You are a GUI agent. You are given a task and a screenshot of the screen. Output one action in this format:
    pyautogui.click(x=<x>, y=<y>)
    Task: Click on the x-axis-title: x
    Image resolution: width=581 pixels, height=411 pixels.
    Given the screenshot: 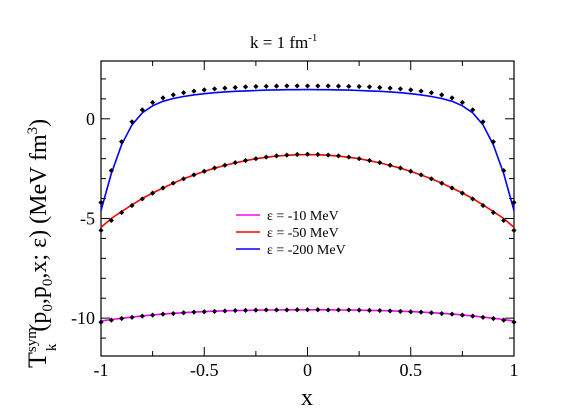 What is the action you would take?
    pyautogui.click(x=307, y=398)
    